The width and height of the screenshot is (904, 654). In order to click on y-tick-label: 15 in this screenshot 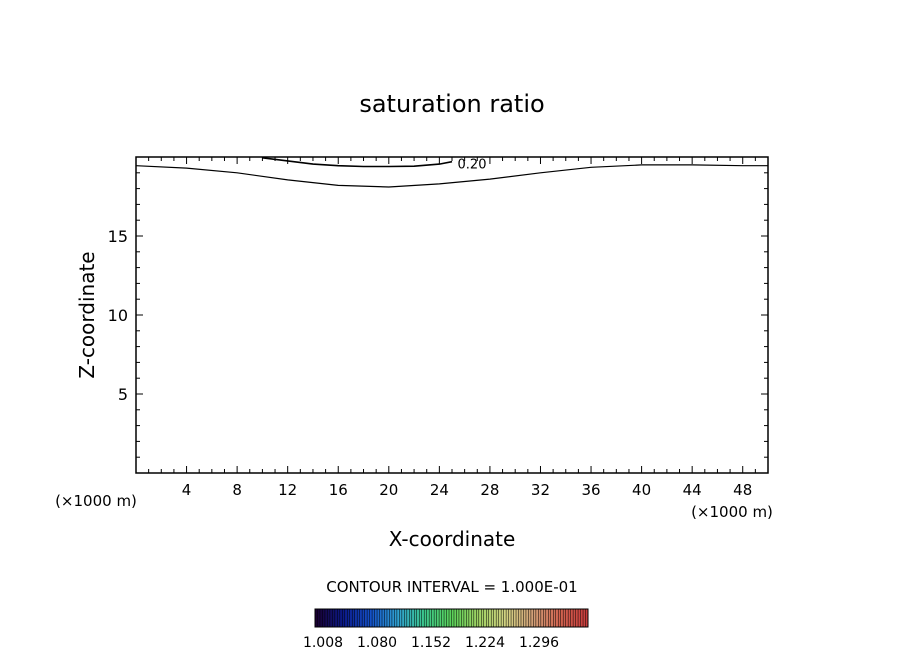, I will do `click(118, 236)`.